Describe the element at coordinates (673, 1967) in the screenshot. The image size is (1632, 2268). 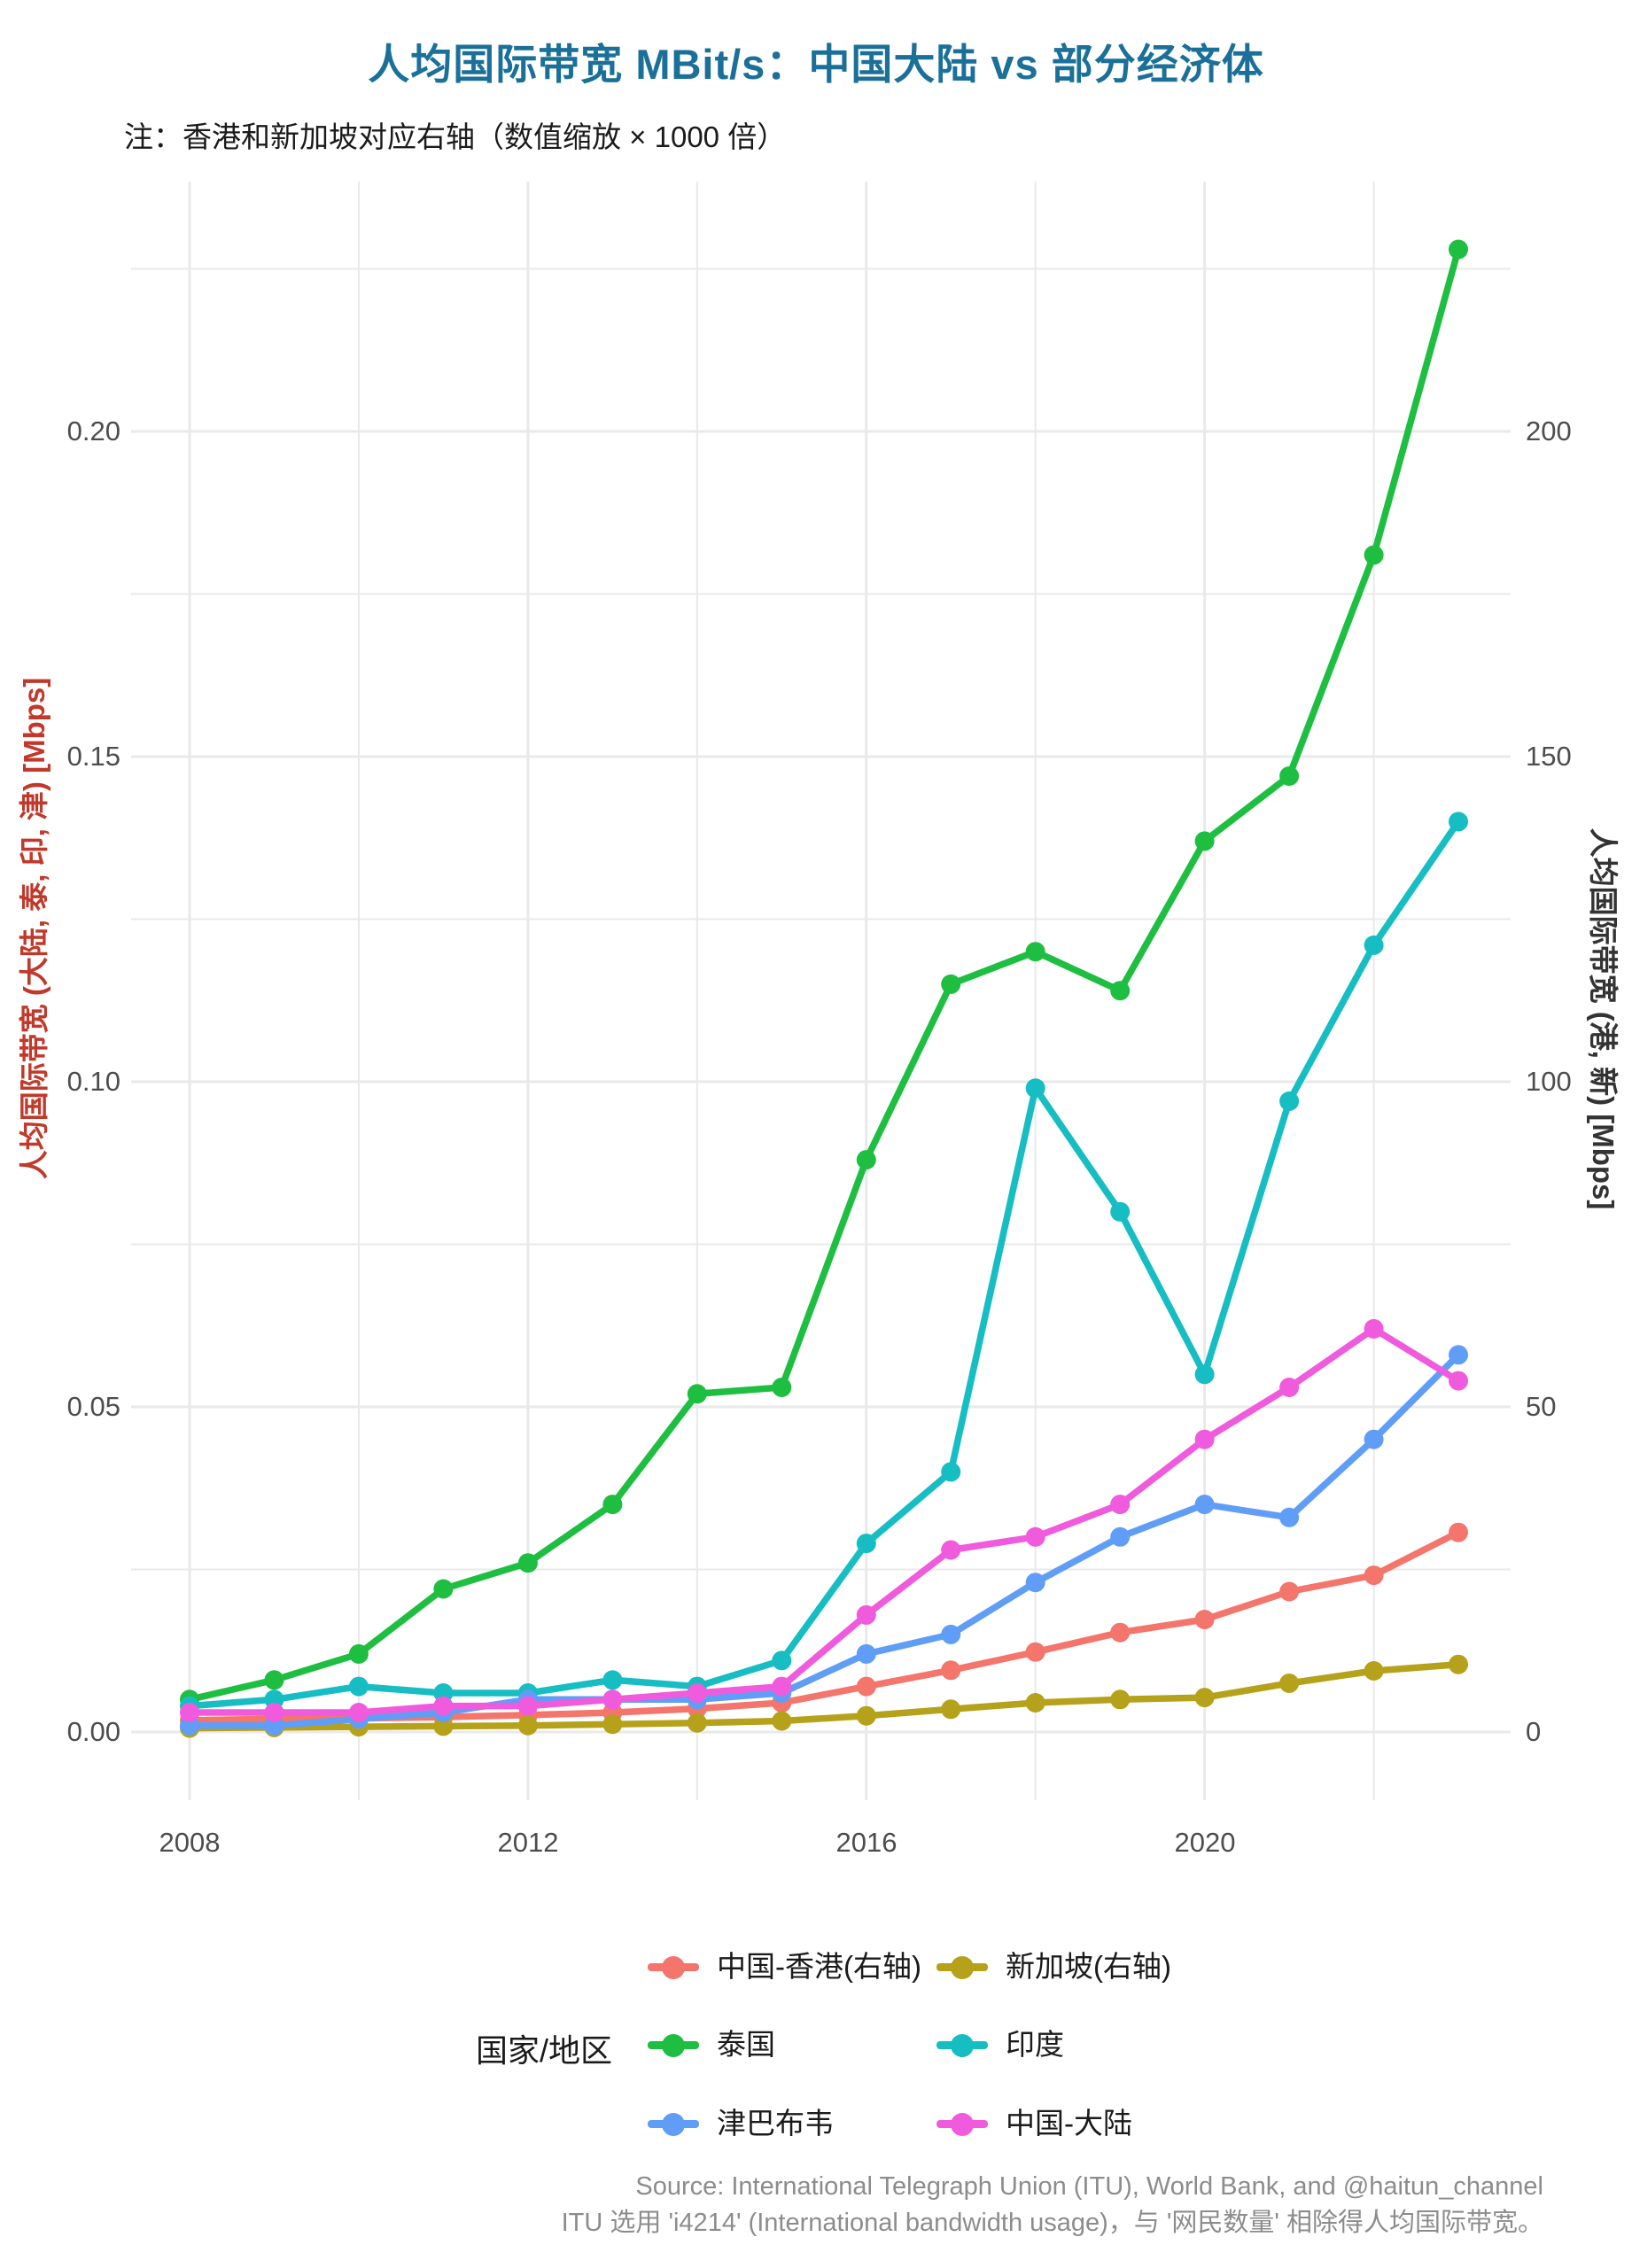
I see `legend-key-hongkong-icon` at that location.